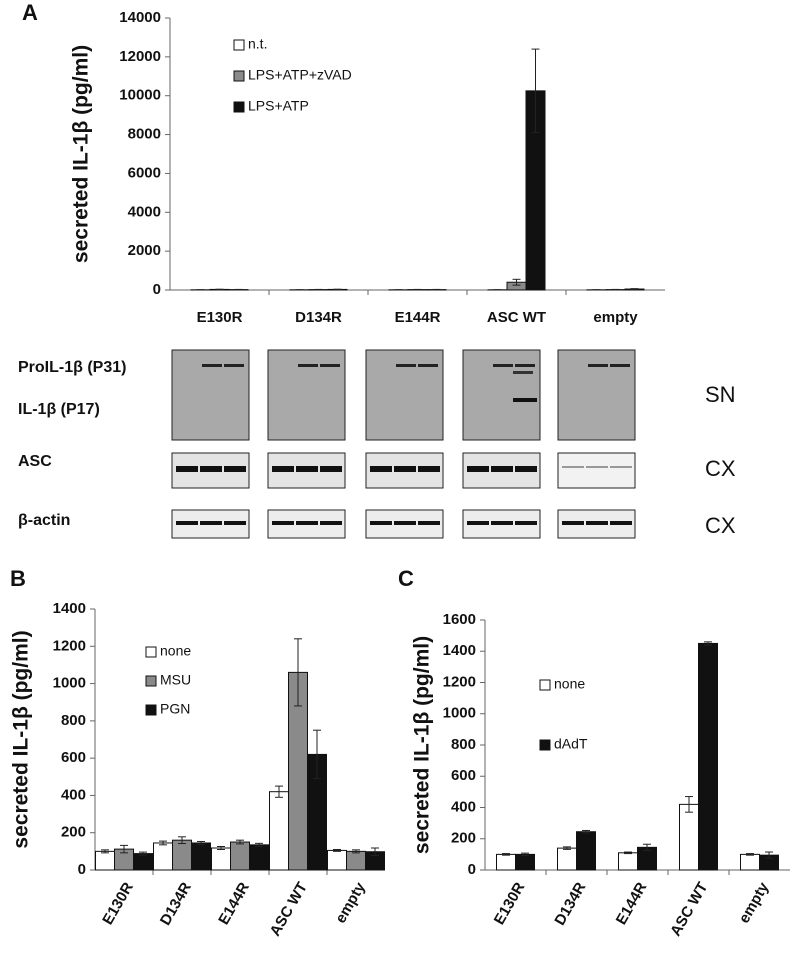 The image size is (800, 953). Describe the element at coordinates (720, 394) in the screenshot. I see `blot-fraction-label: SN` at that location.